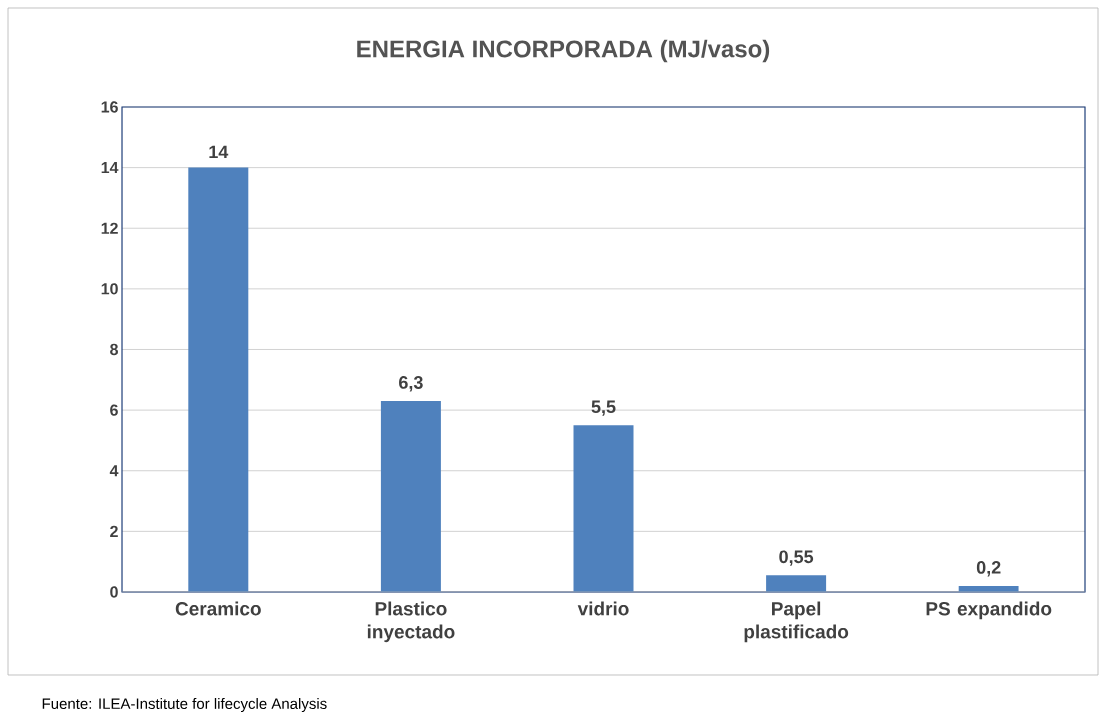  I want to click on y-tick-label: 2, so click(114, 531).